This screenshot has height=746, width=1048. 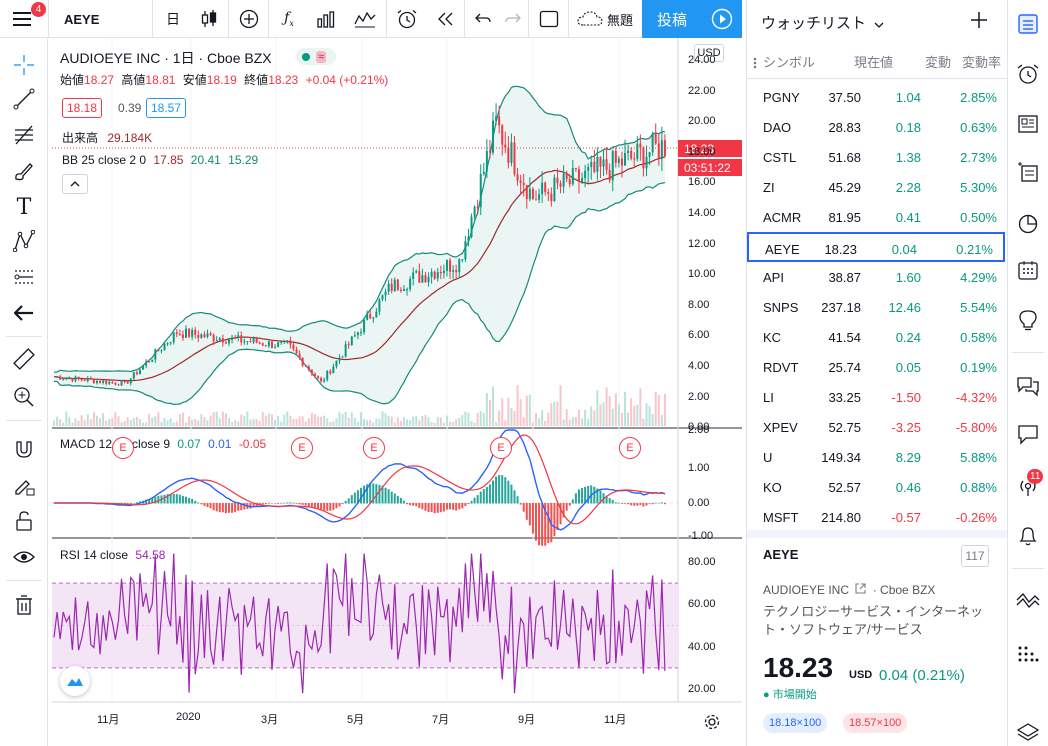 What do you see at coordinates (712, 722) in the screenshot?
I see `chart-settings-button` at bounding box center [712, 722].